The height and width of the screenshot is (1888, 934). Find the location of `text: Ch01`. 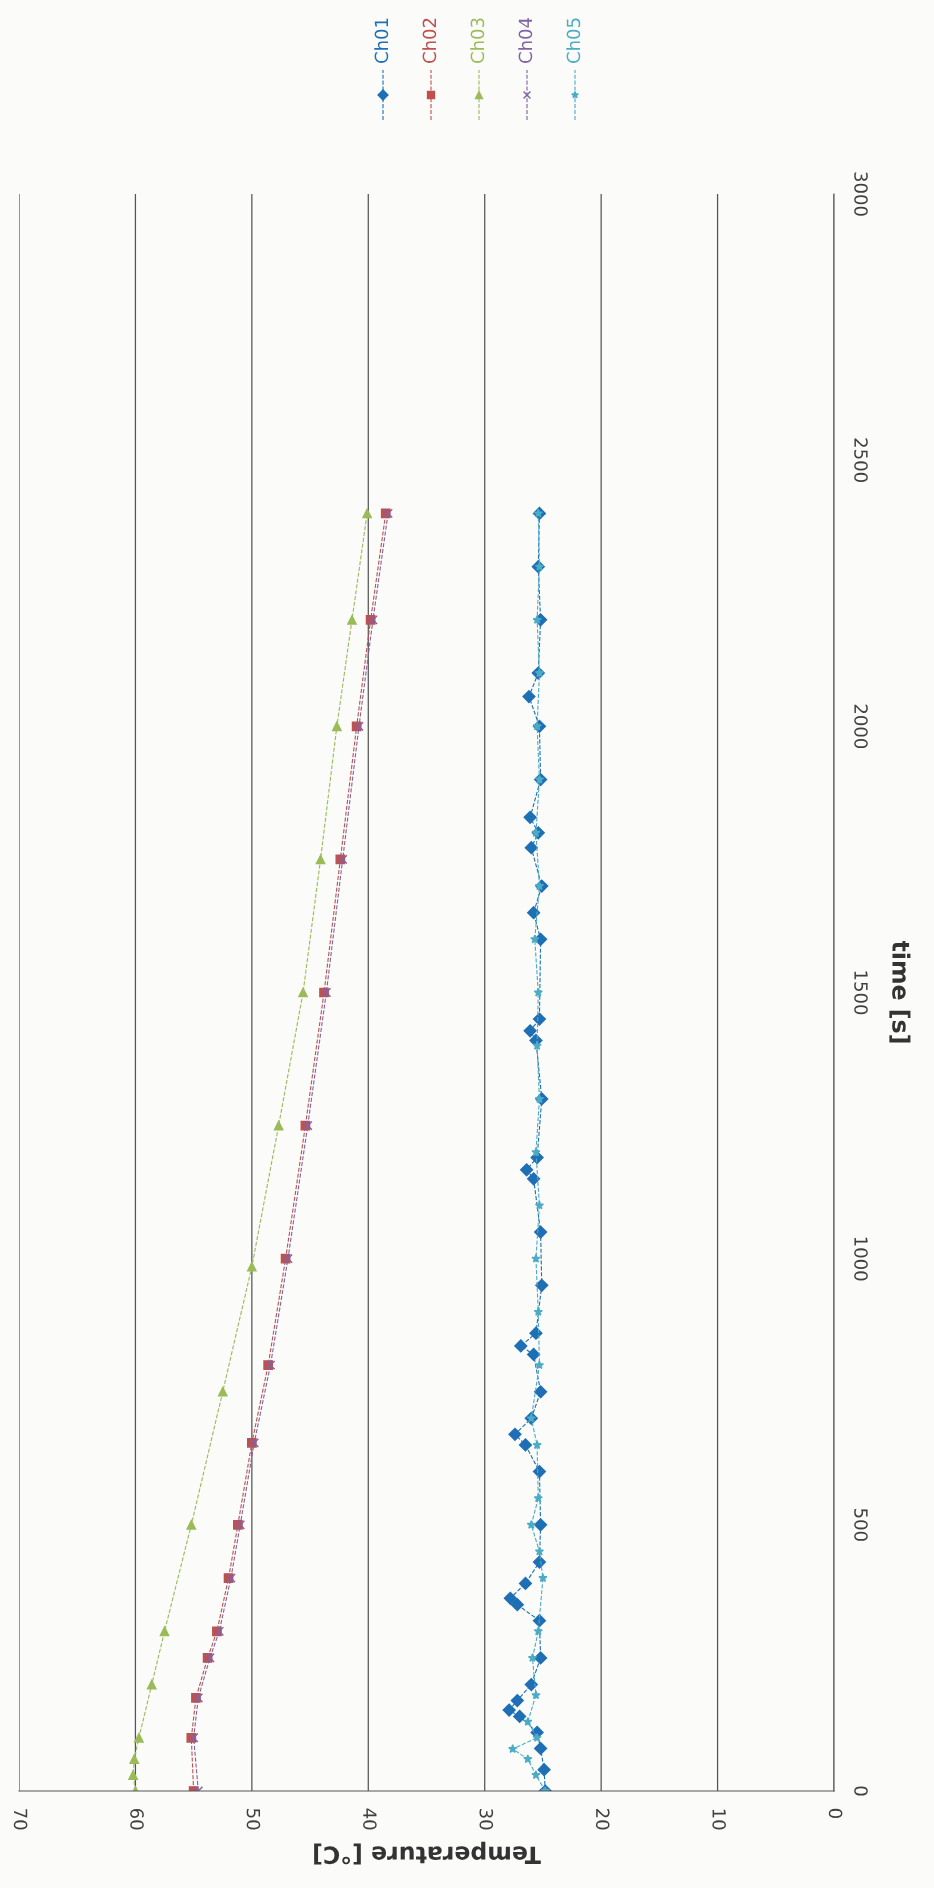

text: Ch01 is located at coordinates (381, 40).